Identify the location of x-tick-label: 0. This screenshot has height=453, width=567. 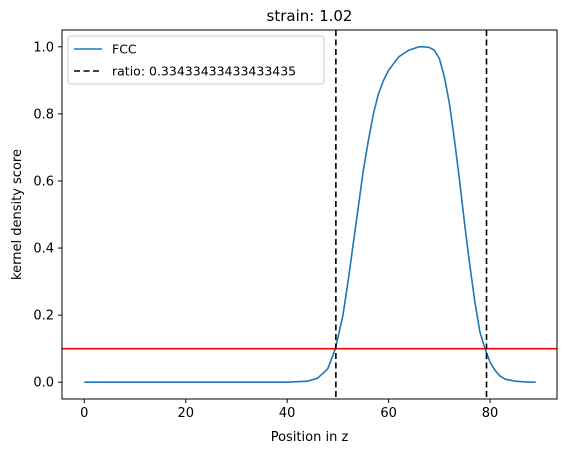
(84, 413).